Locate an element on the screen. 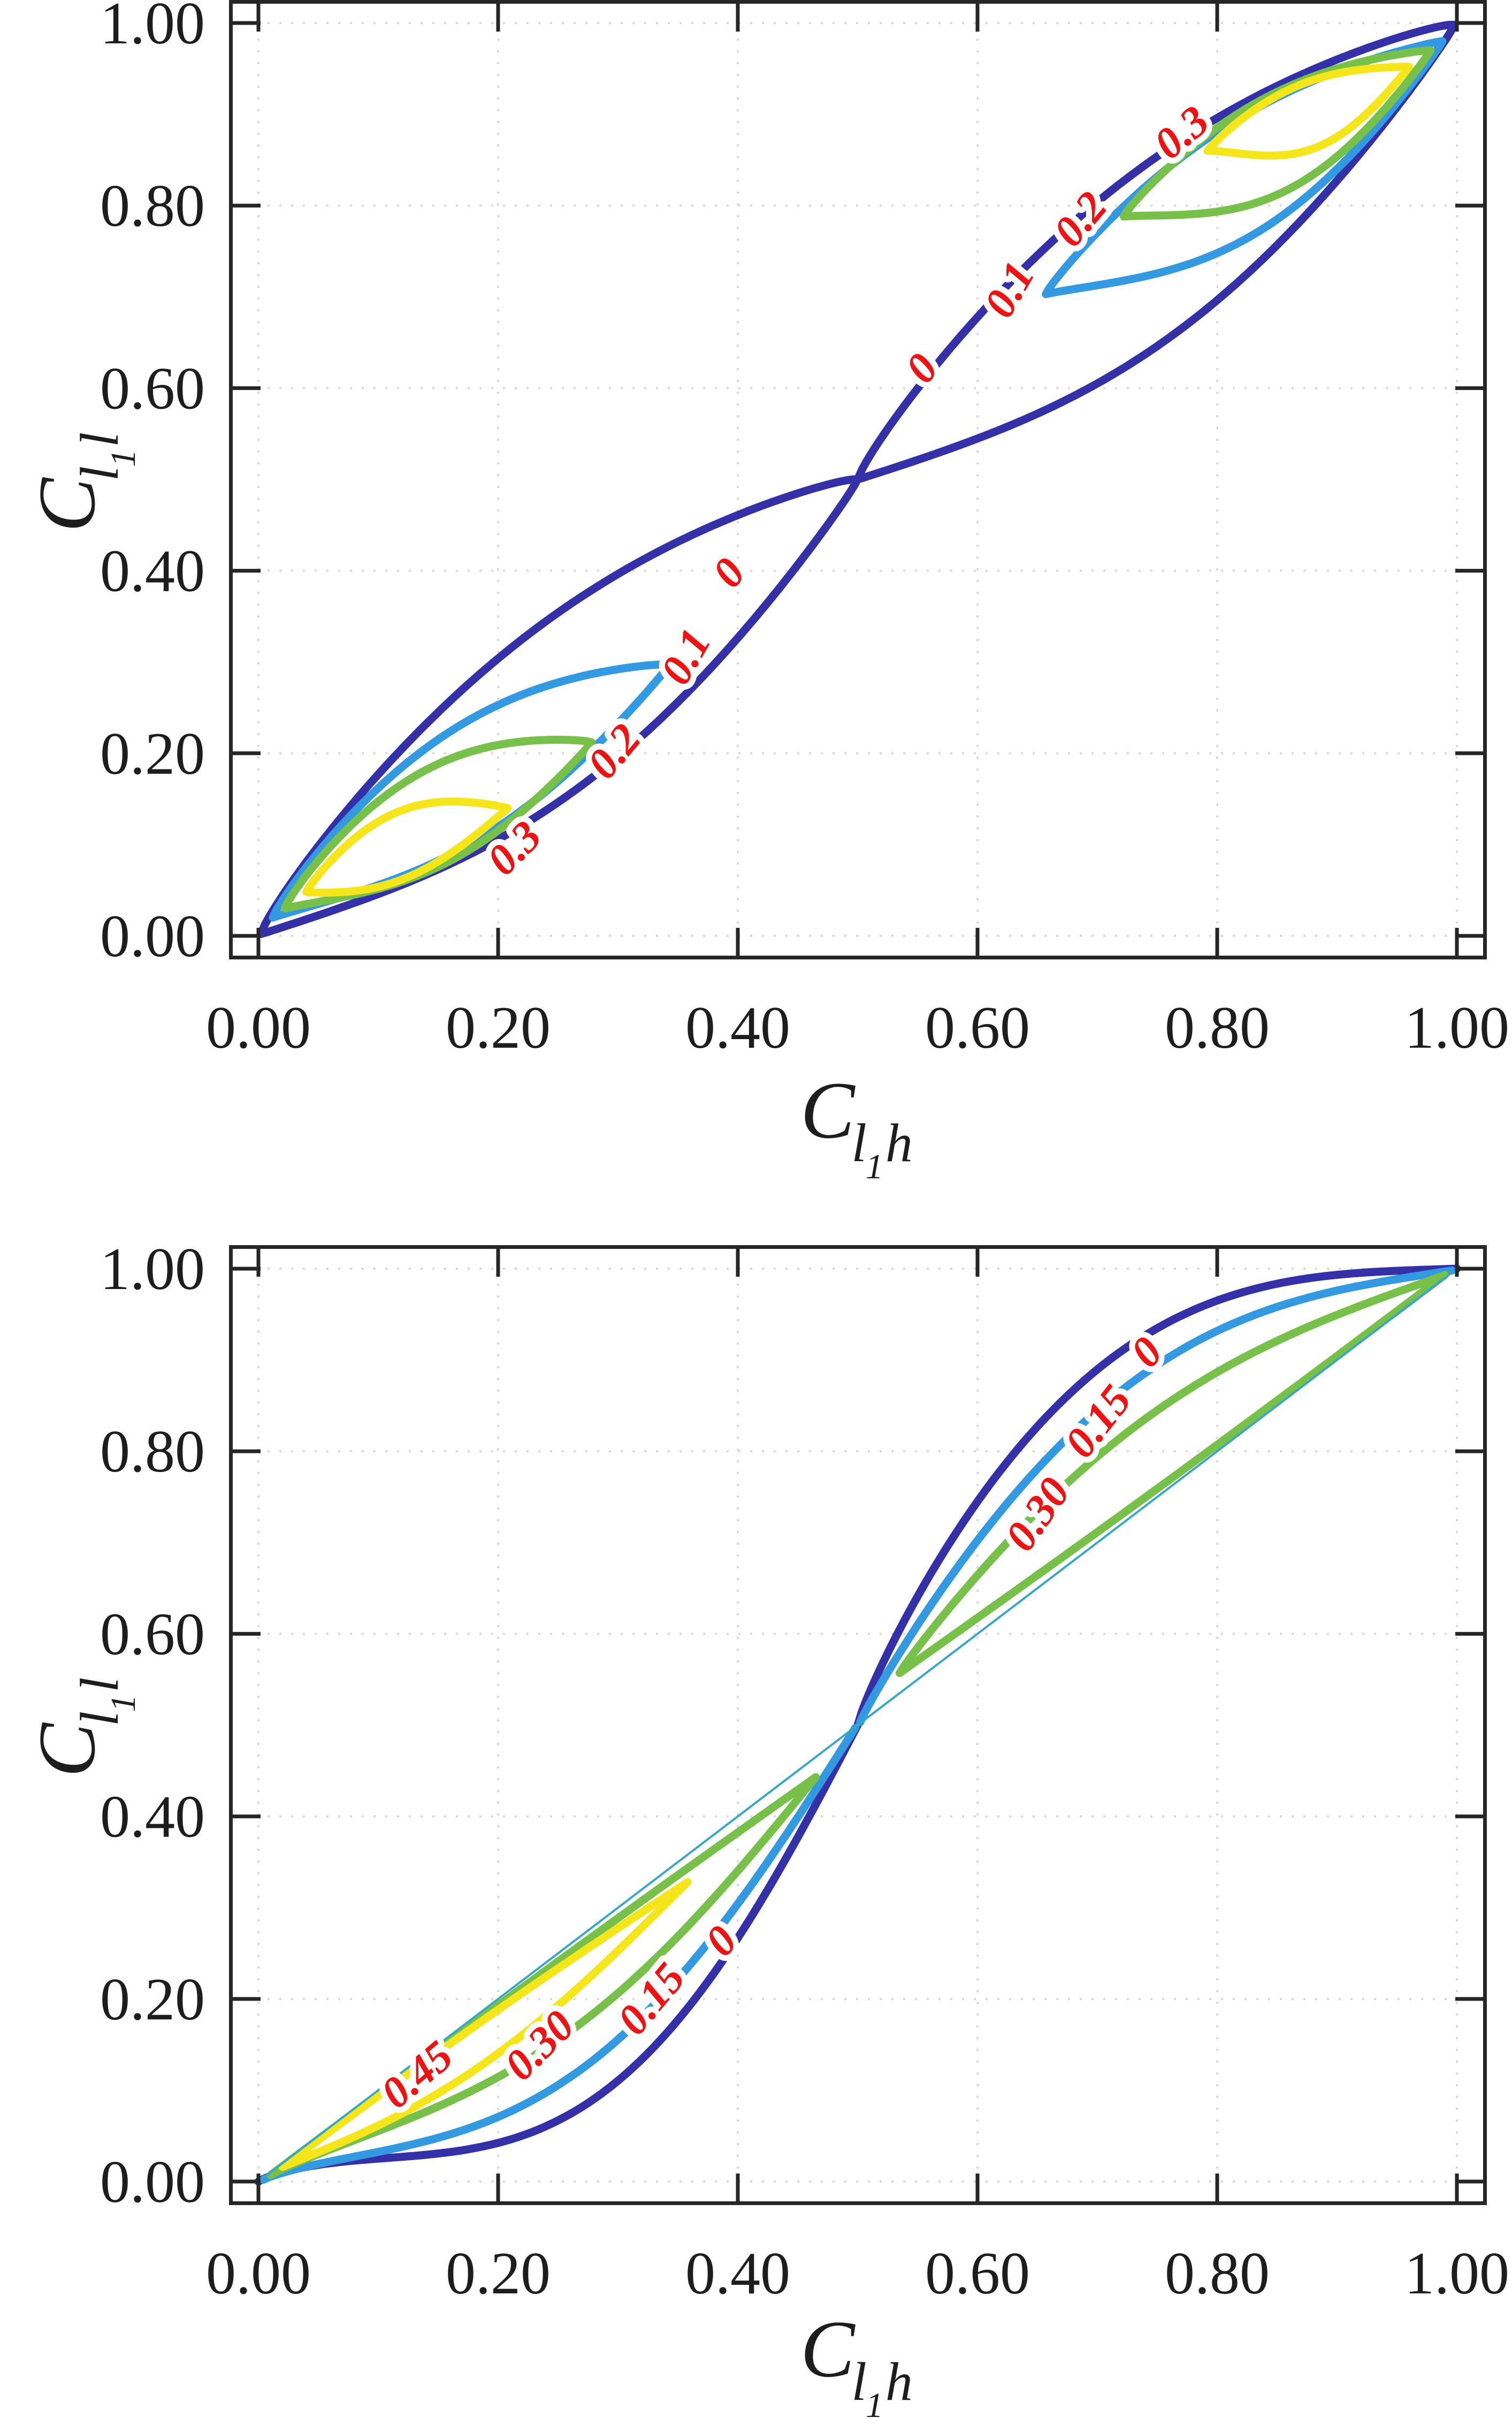 Image resolution: width=1512 pixels, height=2425 pixels. contour-level-label: 0.15 is located at coordinates (651, 1999).